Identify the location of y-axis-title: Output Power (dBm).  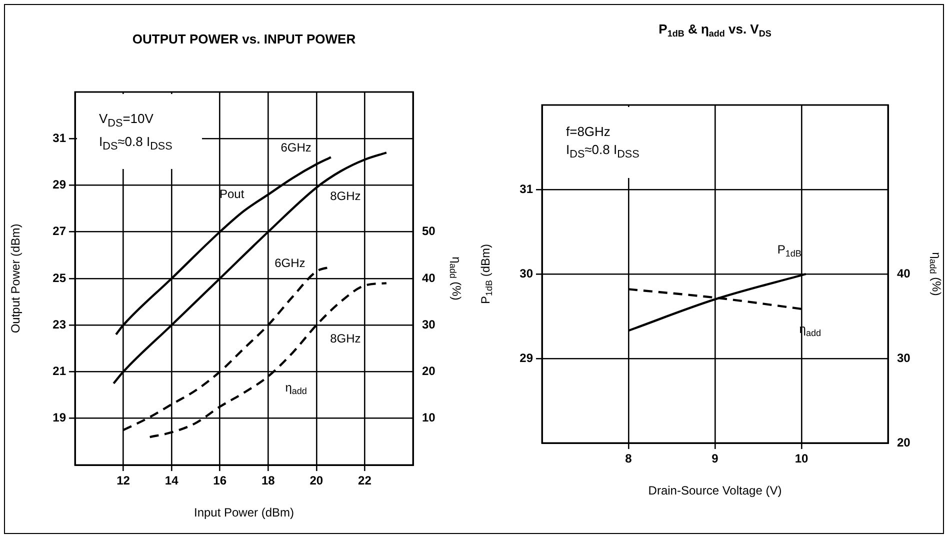
(15, 279).